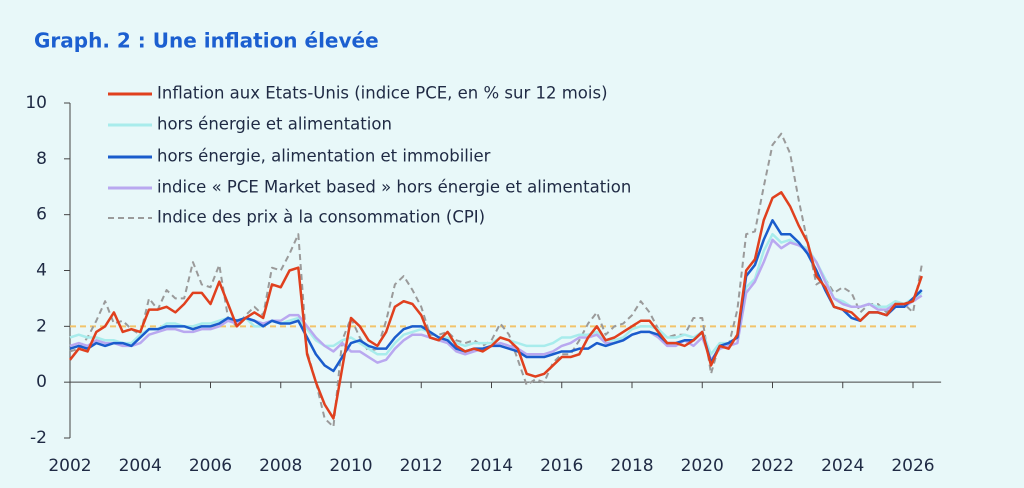 The image size is (1024, 488). What do you see at coordinates (206, 41) in the screenshot?
I see `chart-title: Graph. 2 : Une inflation élevée` at bounding box center [206, 41].